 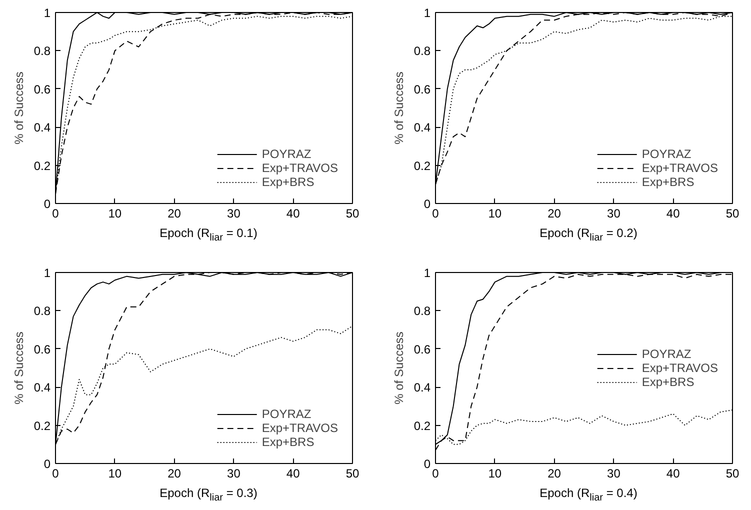 I want to click on x-axis-title: Epoch (R$_{liar}$ = 0.1), so click(x=208, y=235).